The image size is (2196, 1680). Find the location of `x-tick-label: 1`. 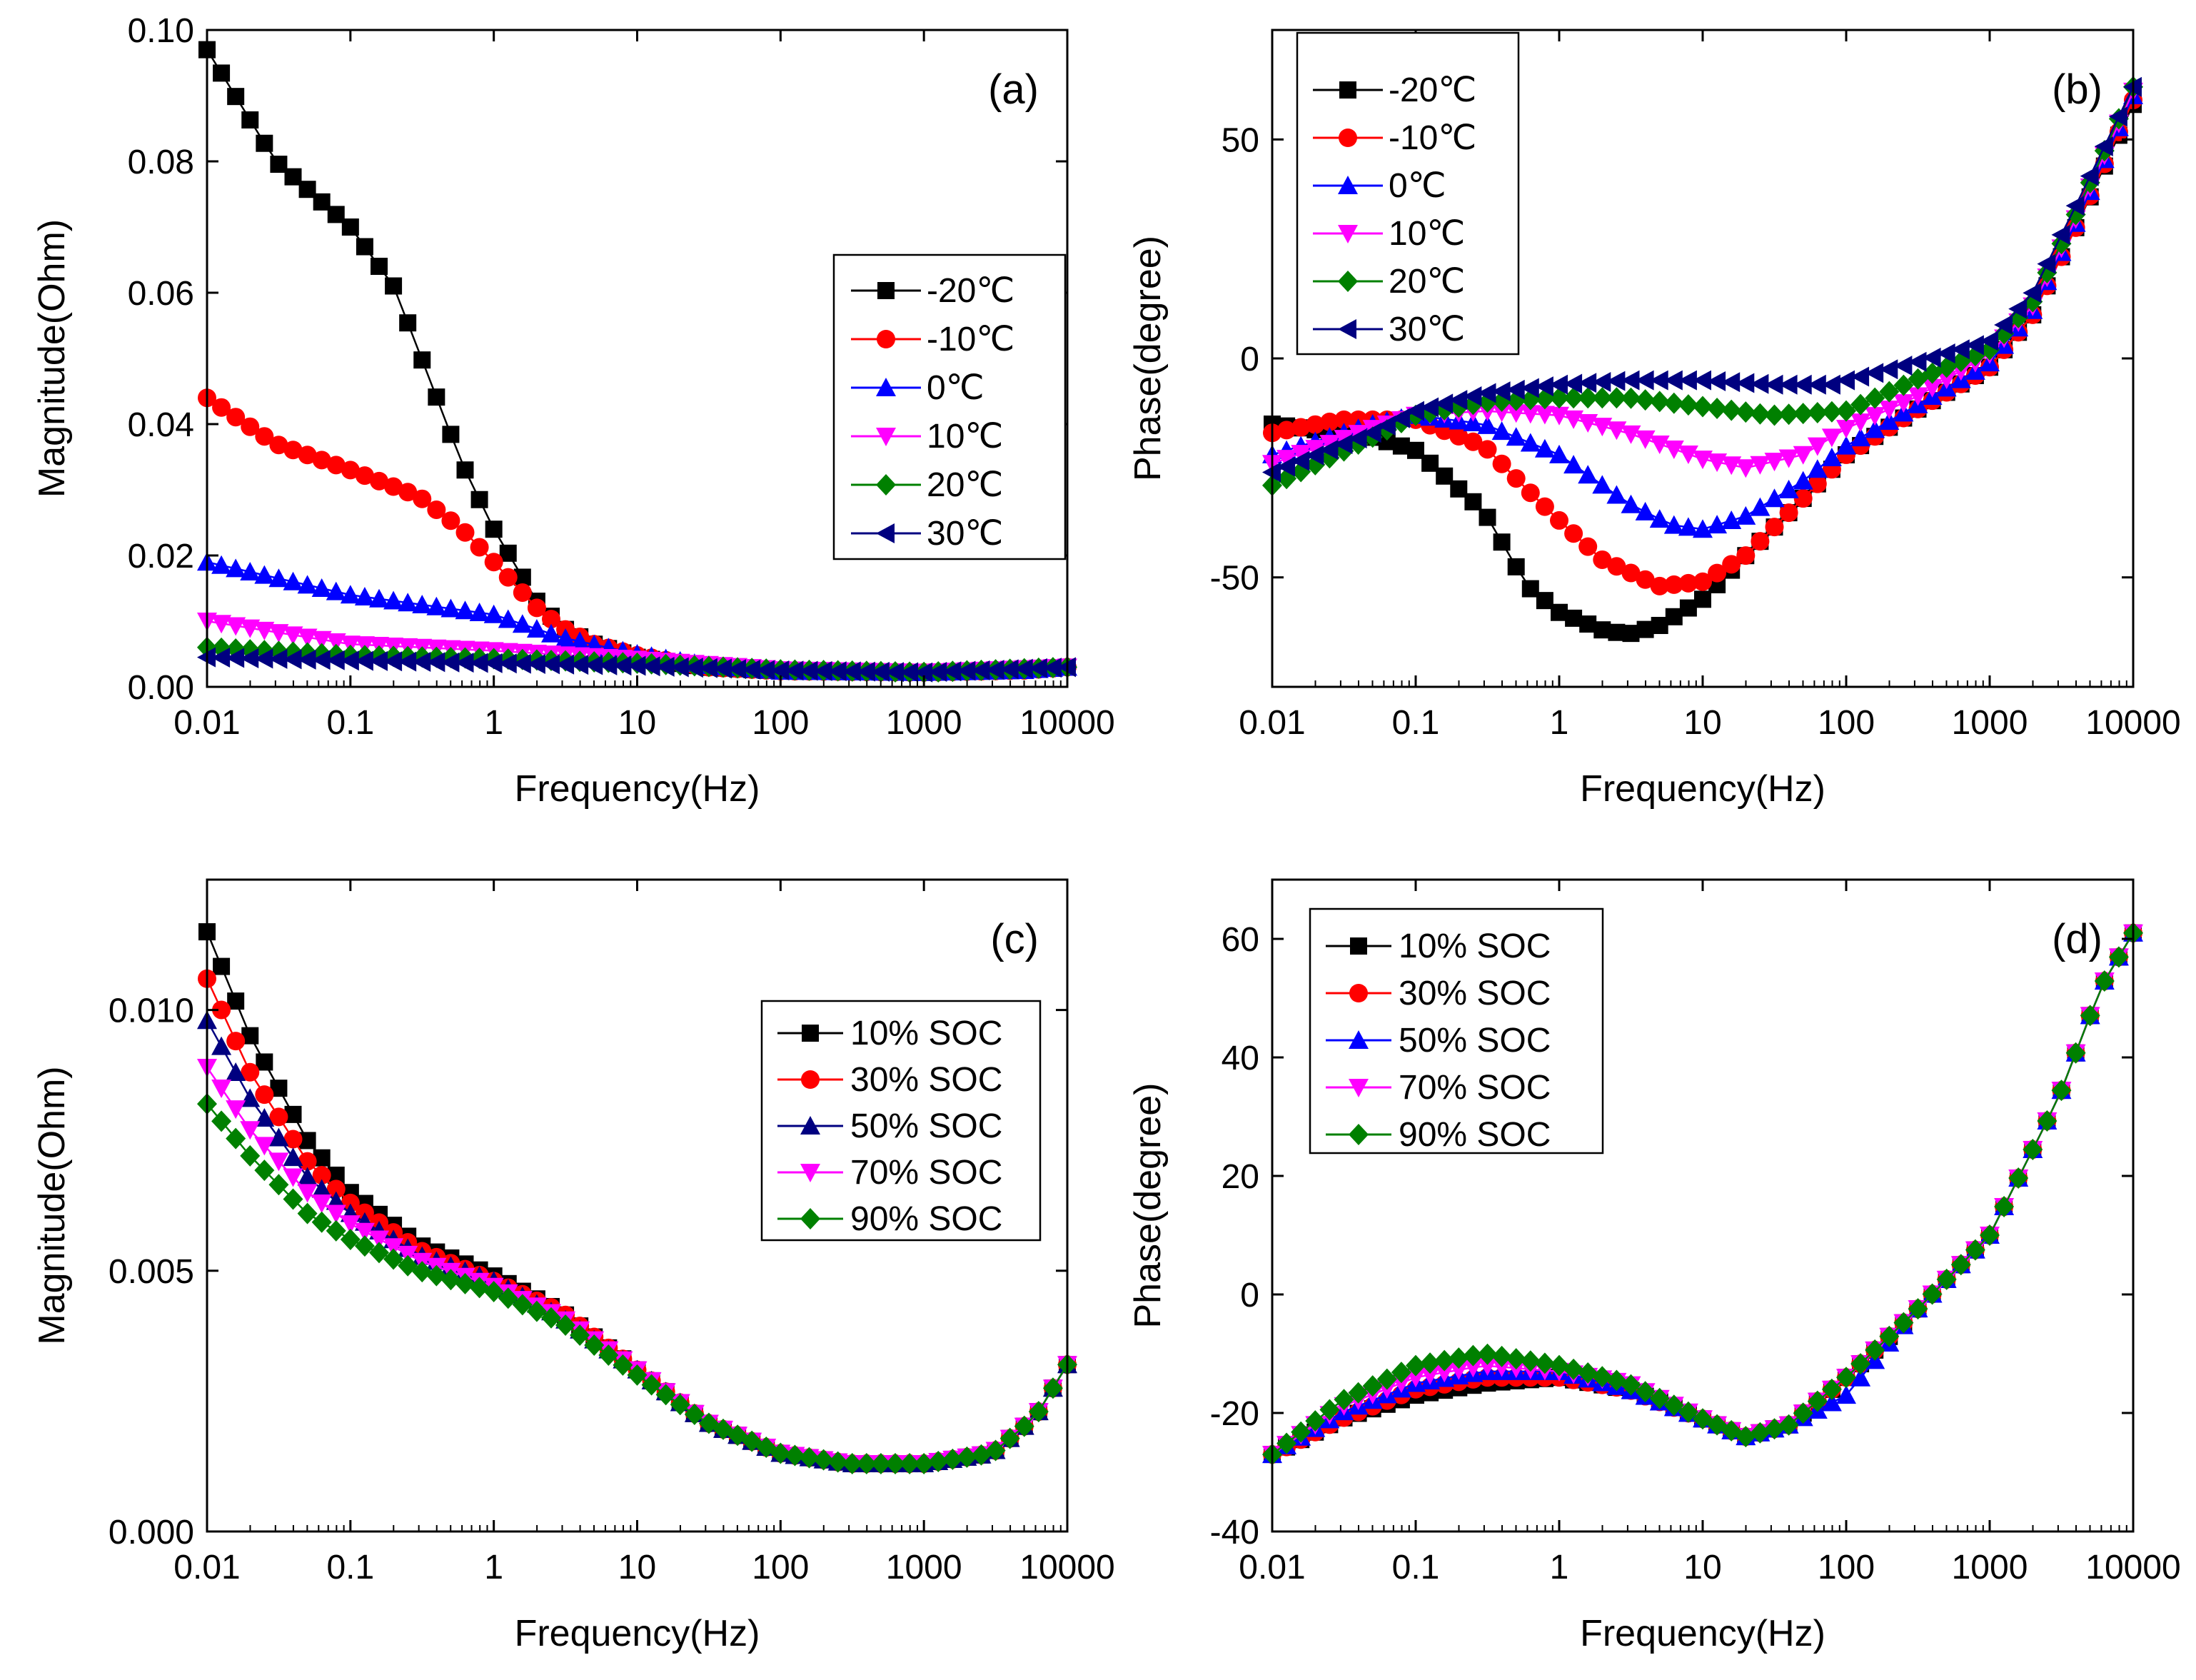

x-tick-label: 1 is located at coordinates (1559, 723).